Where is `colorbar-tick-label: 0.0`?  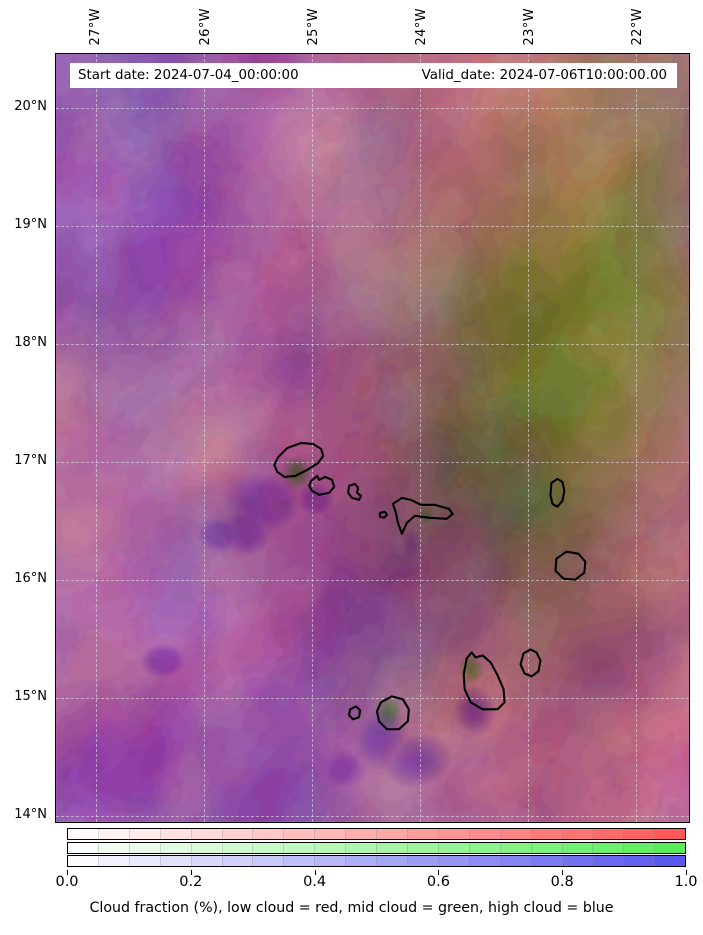 colorbar-tick-label: 0.0 is located at coordinates (67, 882).